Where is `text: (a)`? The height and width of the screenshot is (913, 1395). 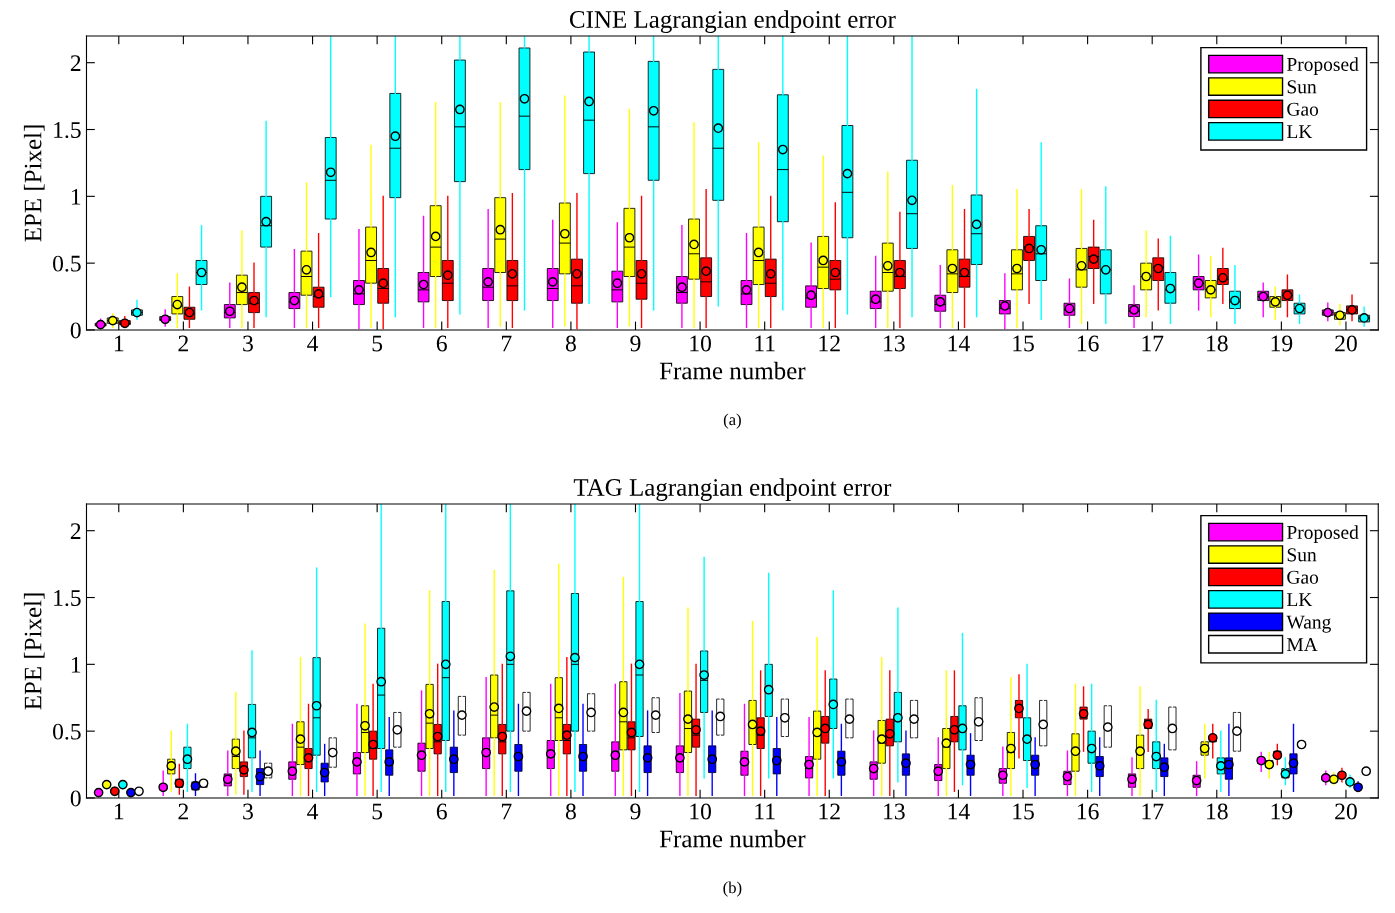 text: (a) is located at coordinates (732, 421).